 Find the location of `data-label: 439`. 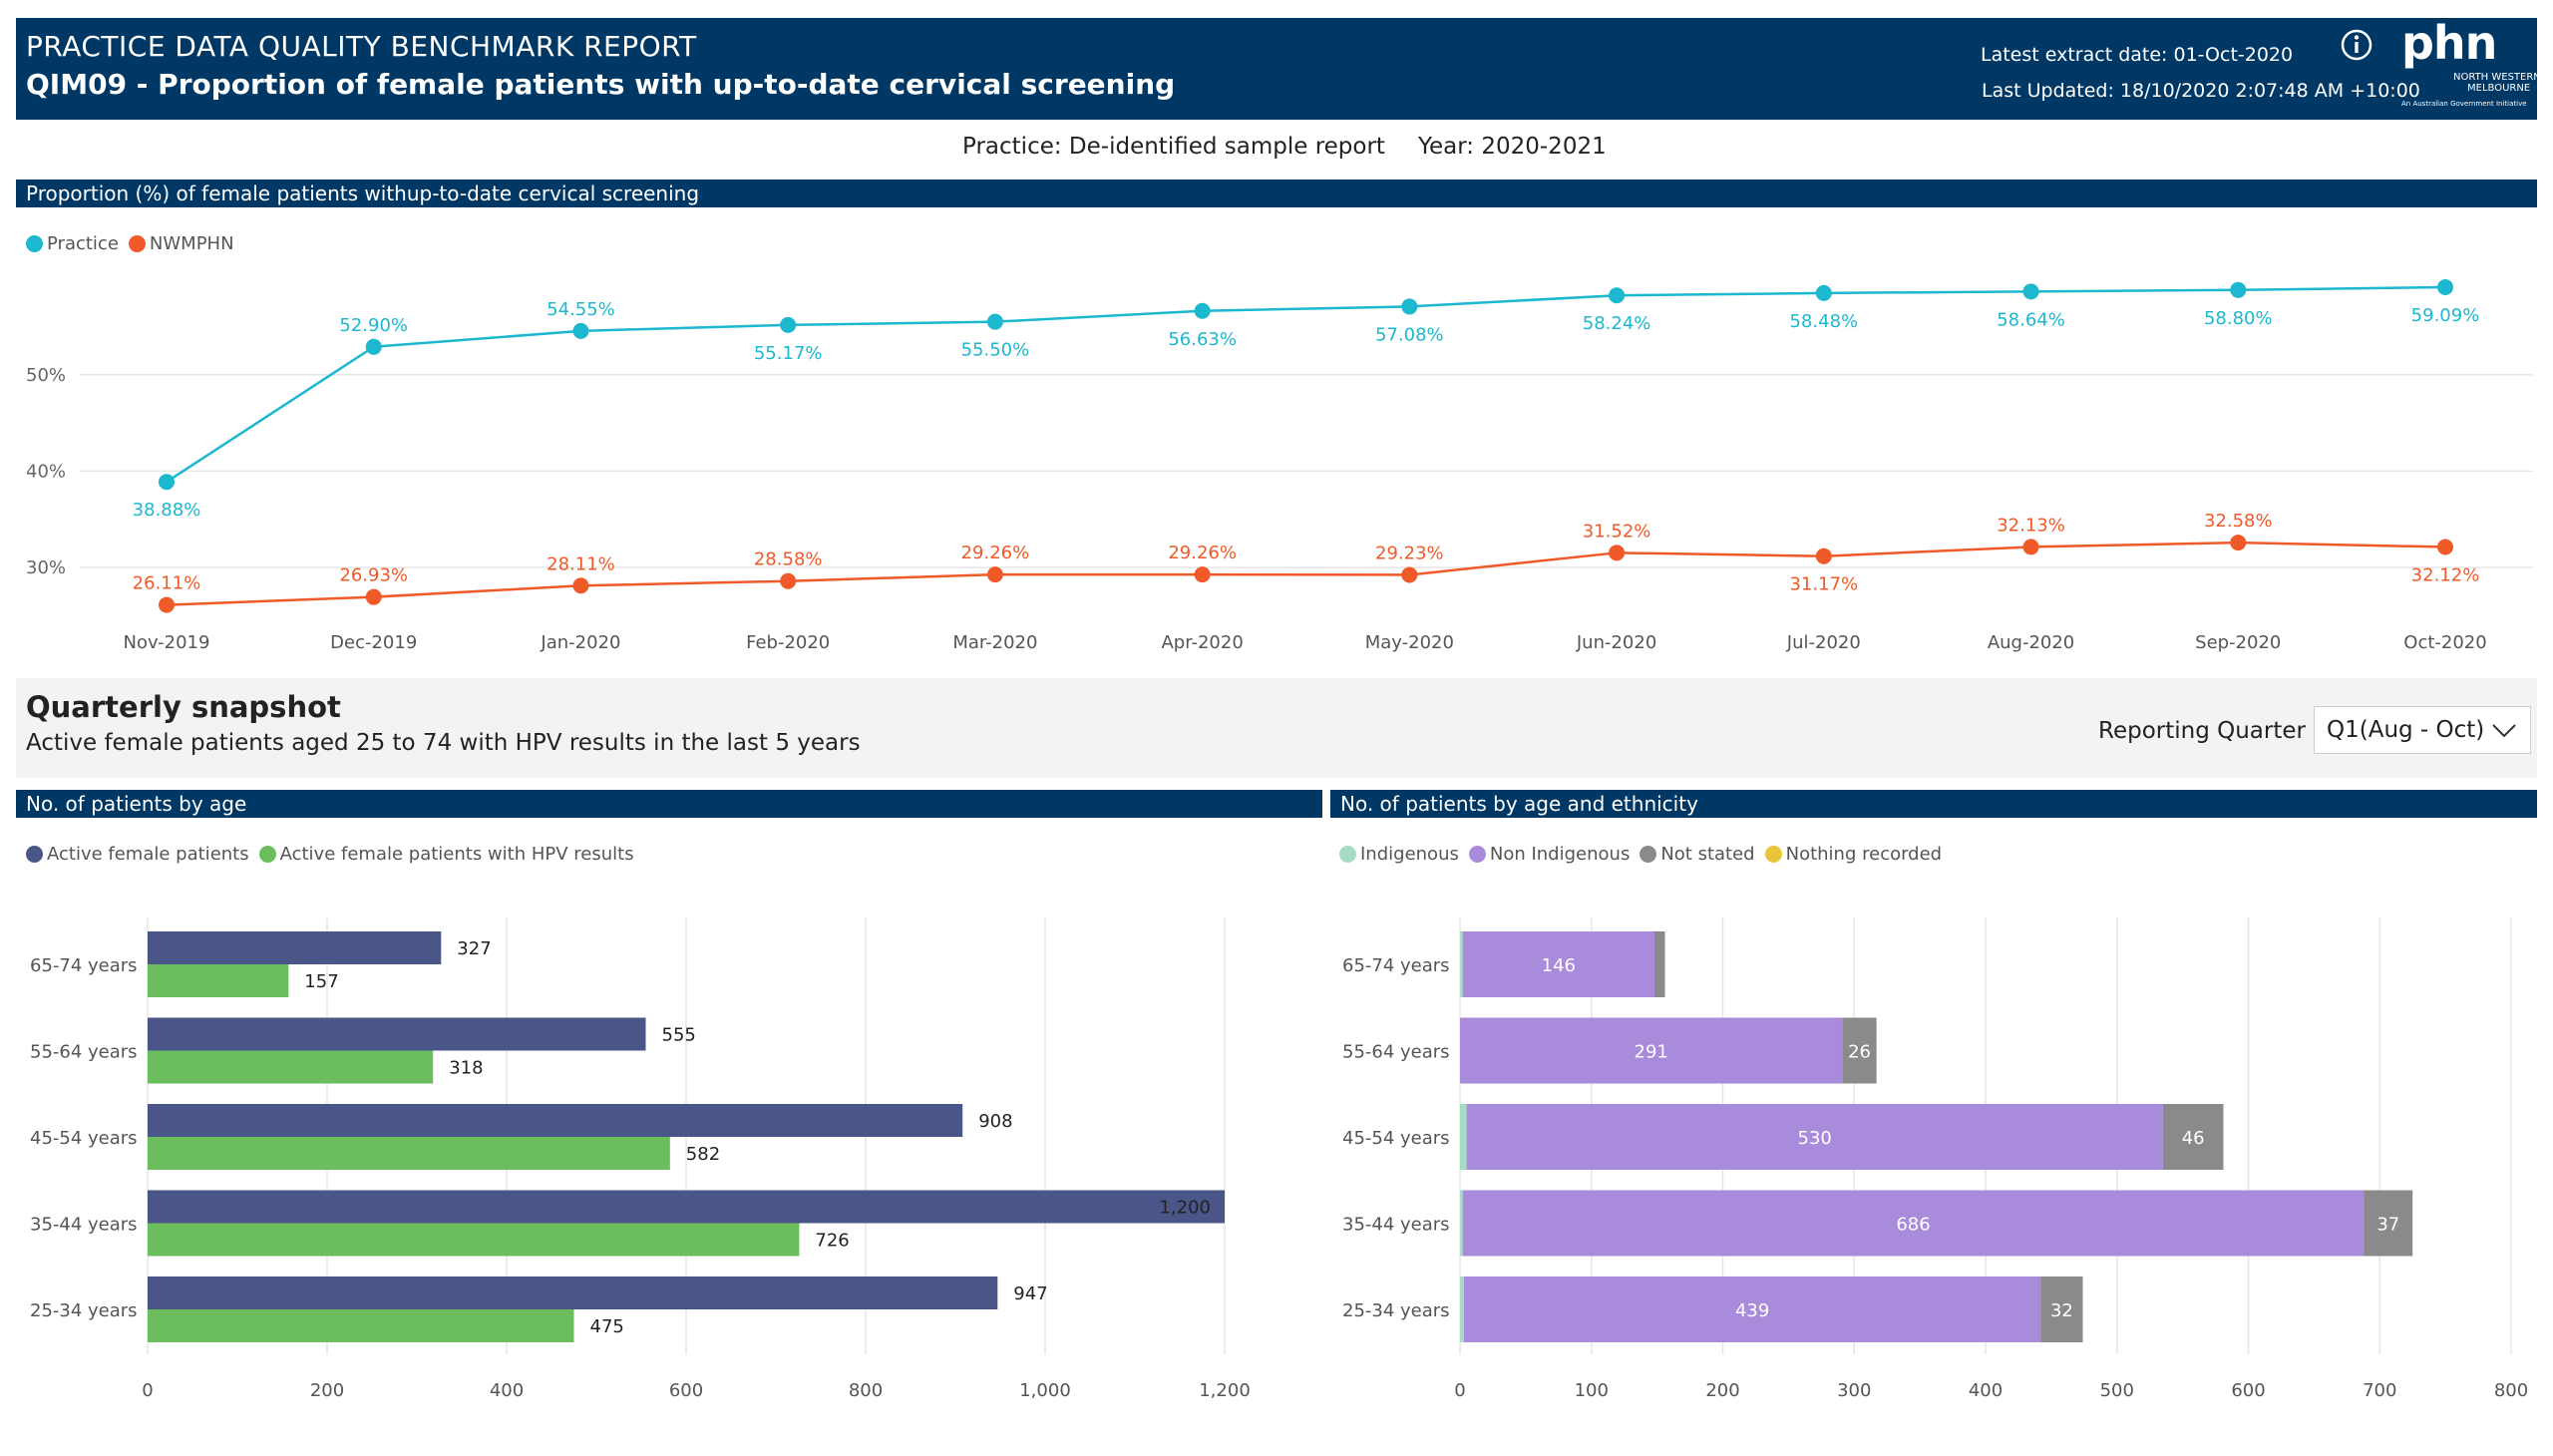

data-label: 439 is located at coordinates (1752, 1310).